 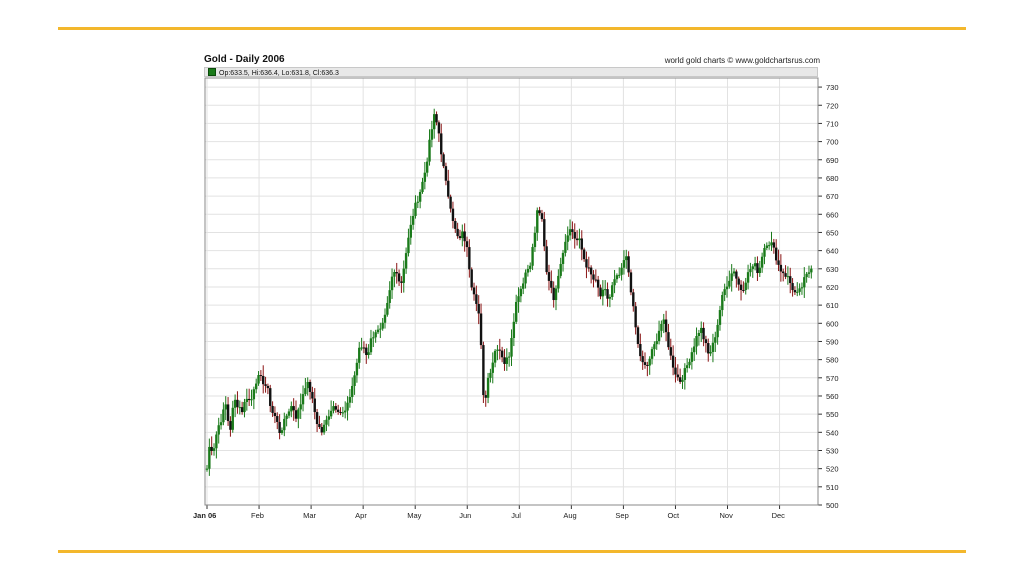 I want to click on y-tick-label: 500, so click(x=832, y=505).